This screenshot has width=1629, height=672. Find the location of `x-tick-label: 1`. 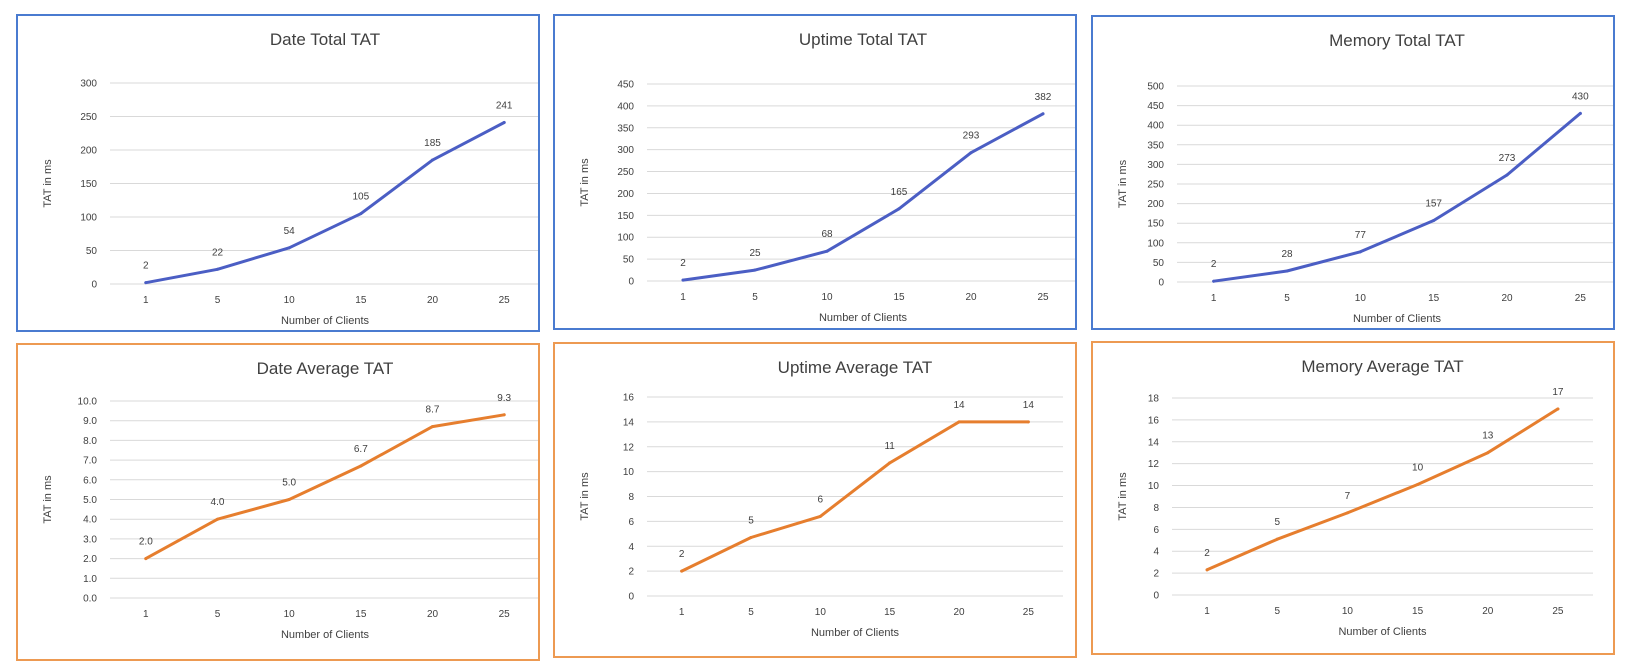

x-tick-label: 1 is located at coordinates (1214, 298).